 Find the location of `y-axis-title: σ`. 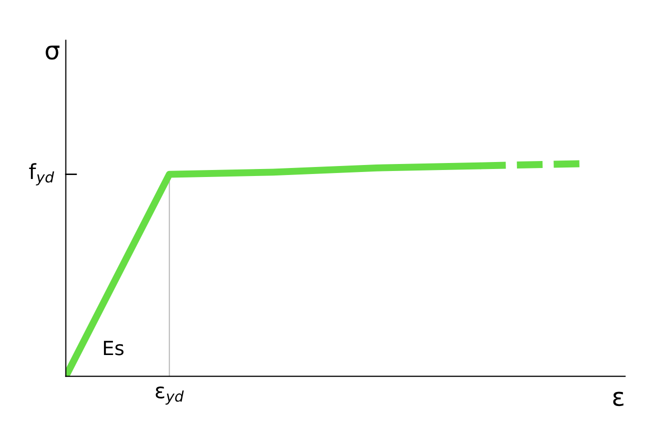

y-axis-title: σ is located at coordinates (53, 53).